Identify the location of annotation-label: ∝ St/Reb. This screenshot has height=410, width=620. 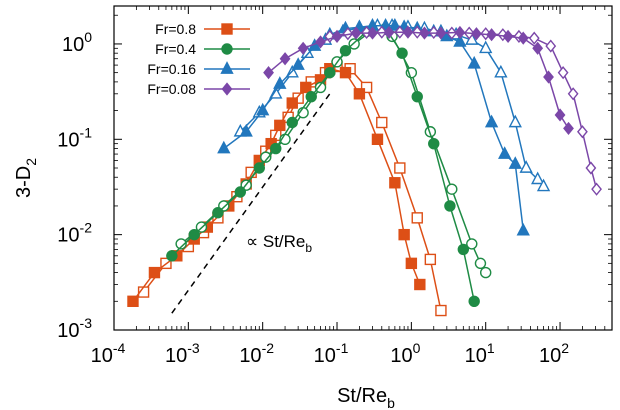
(279, 243).